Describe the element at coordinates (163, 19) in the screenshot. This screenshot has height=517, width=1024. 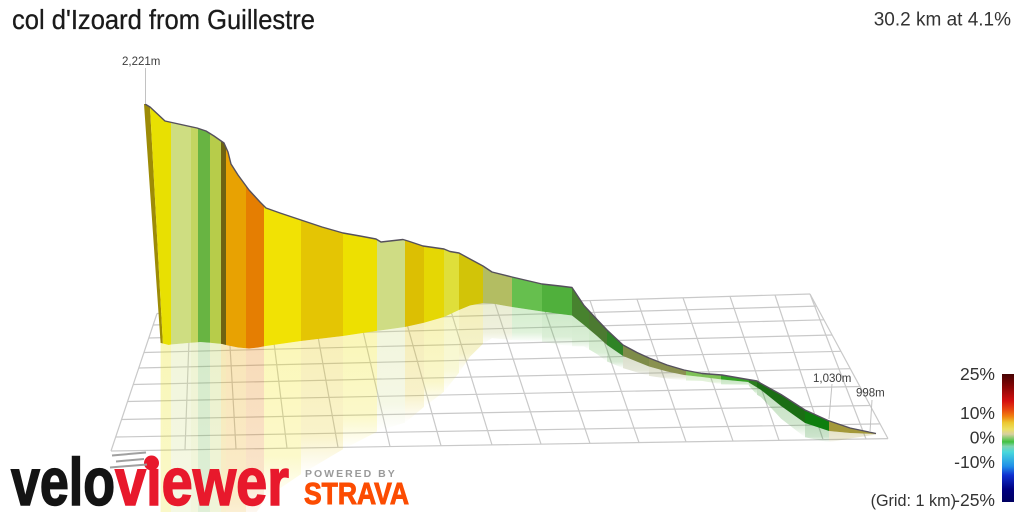
I see `svg-text: col d'Izoard from Guillestre` at that location.